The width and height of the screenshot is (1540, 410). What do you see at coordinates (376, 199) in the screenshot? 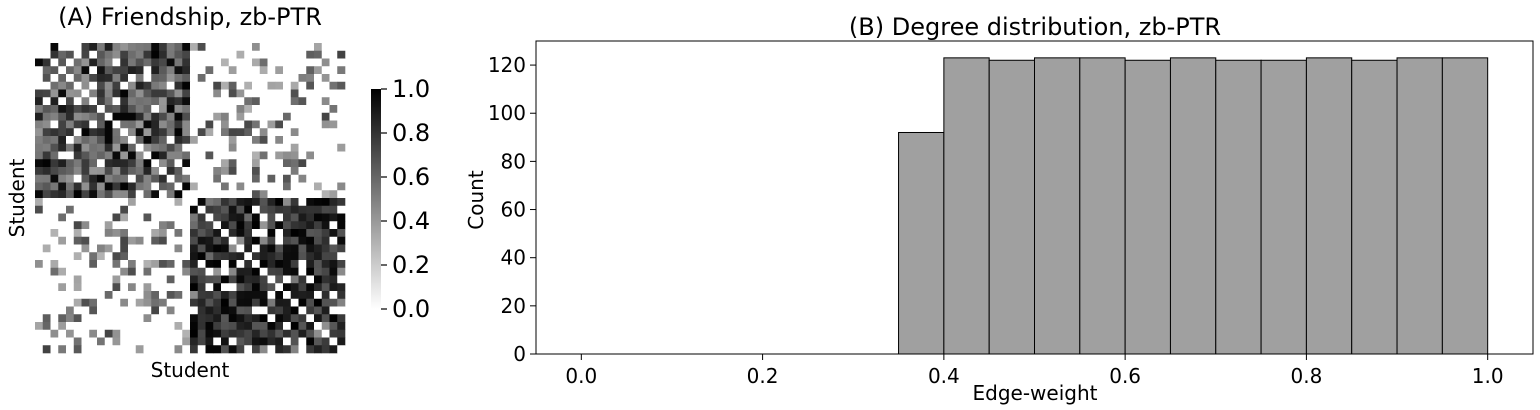
I see `colorbar-gradient` at bounding box center [376, 199].